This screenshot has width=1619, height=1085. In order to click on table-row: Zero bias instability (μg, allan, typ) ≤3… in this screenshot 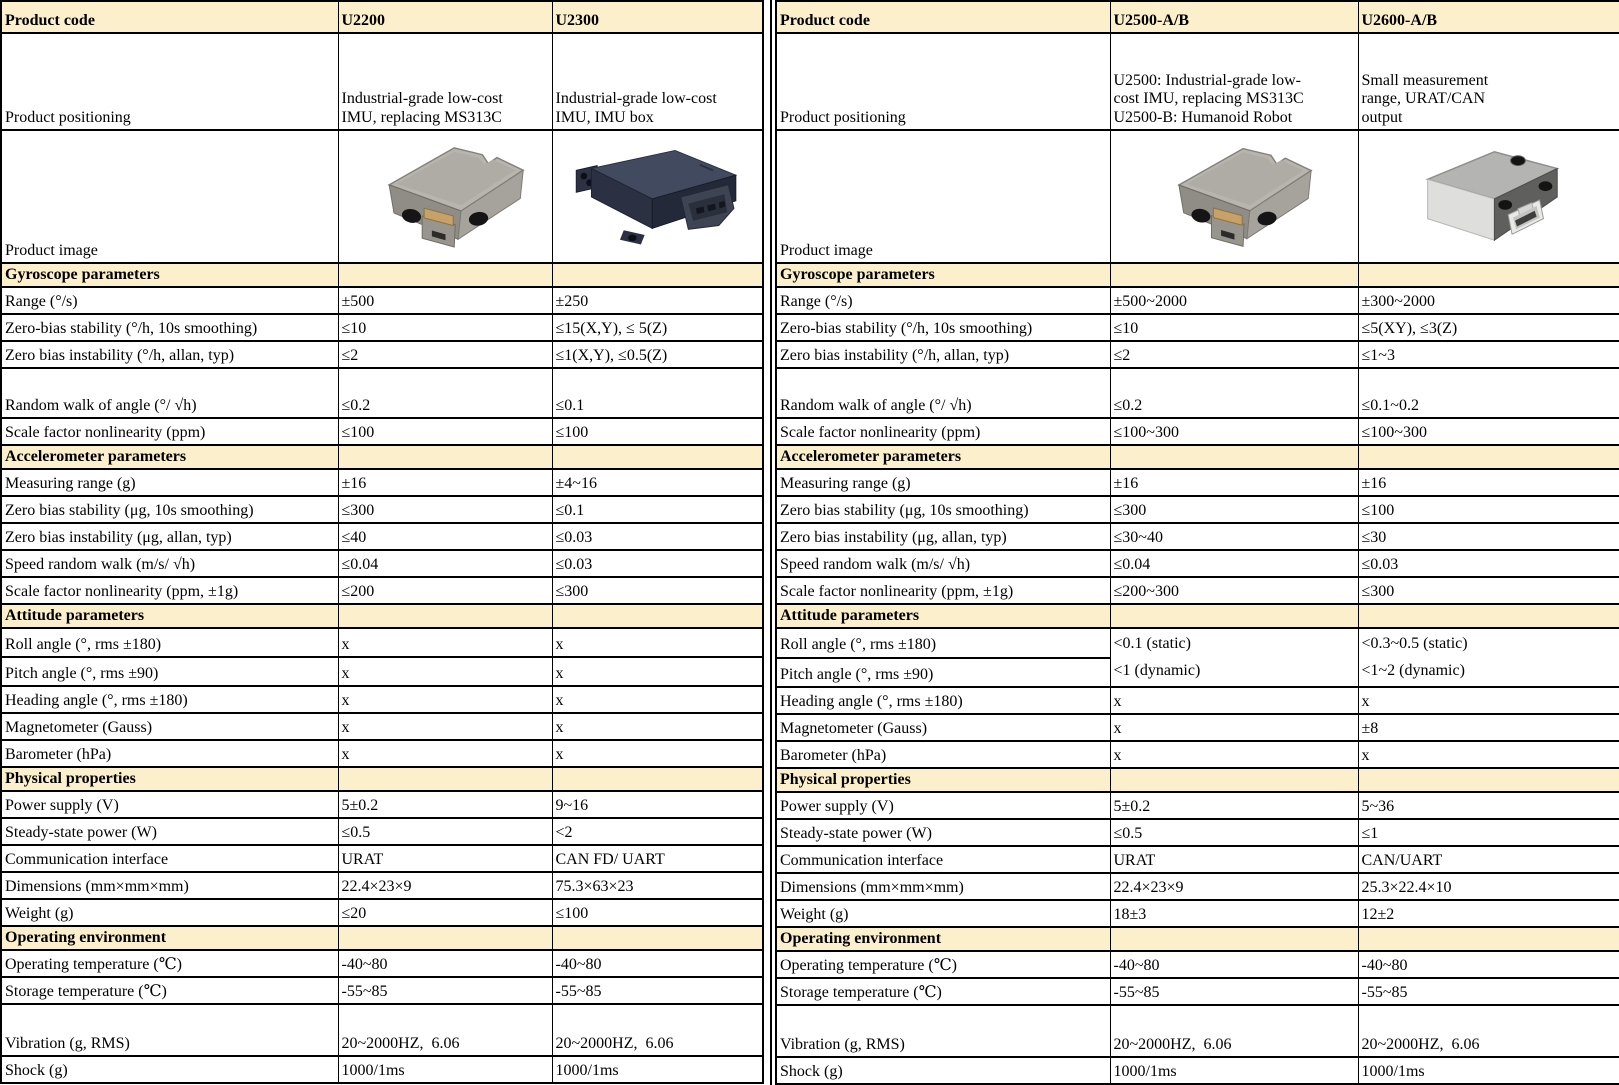, I will do `click(1197, 536)`.